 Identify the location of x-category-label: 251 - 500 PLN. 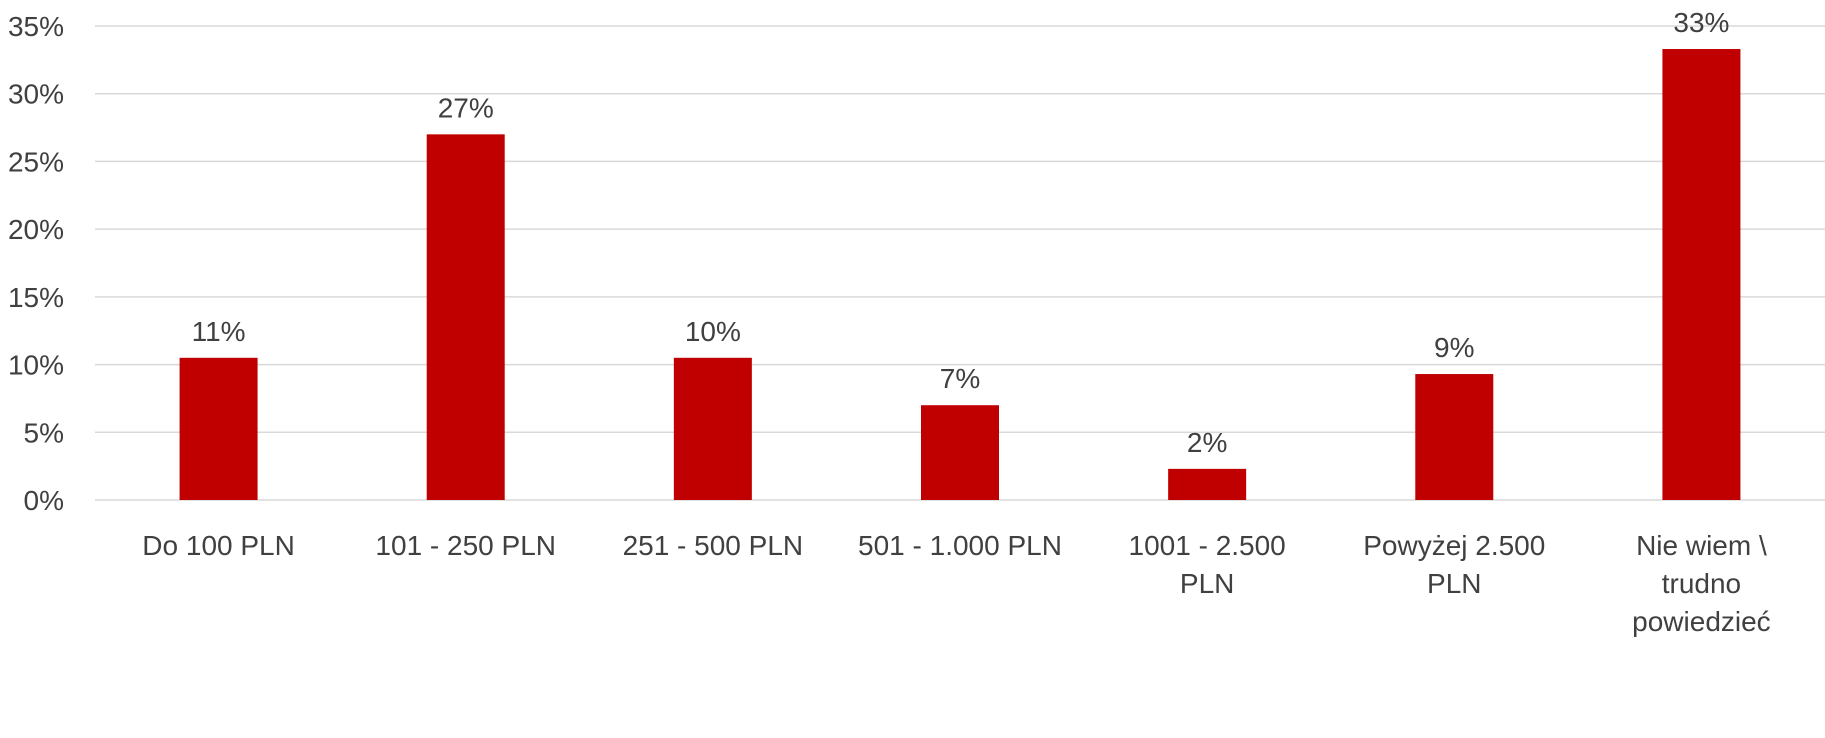
(713, 545).